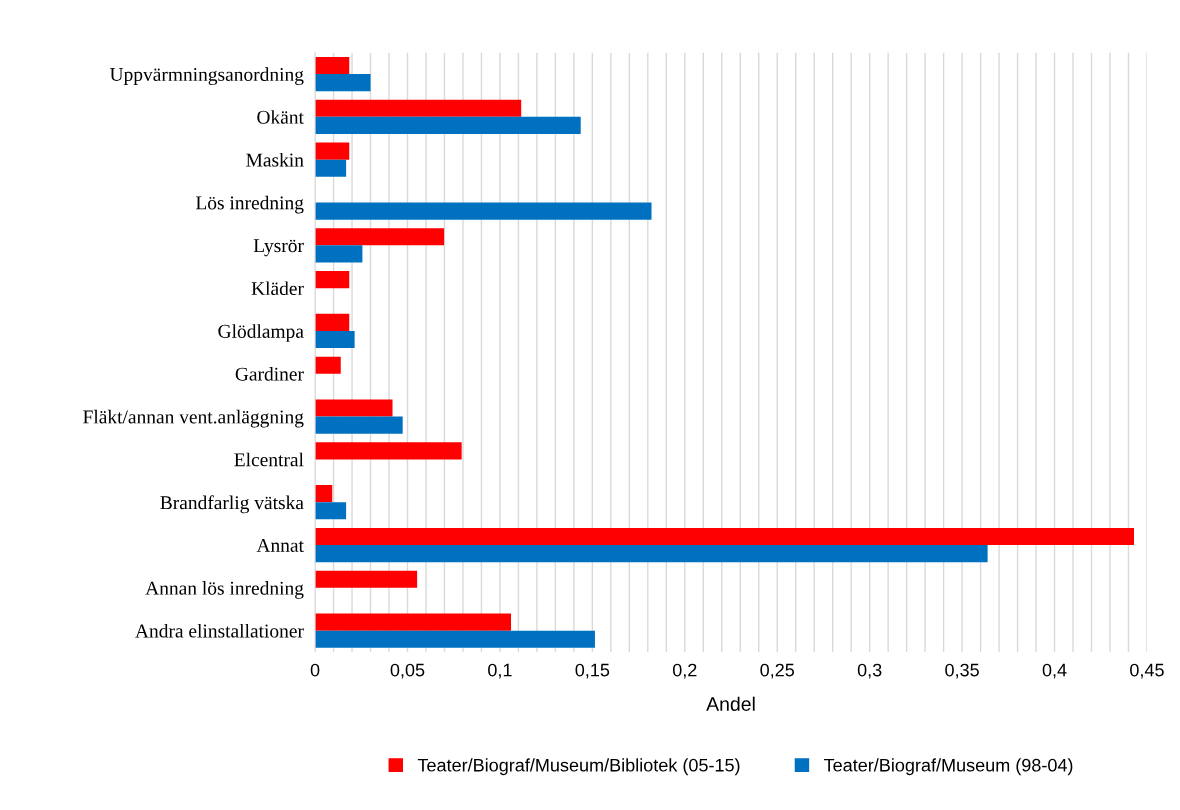 The width and height of the screenshot is (1180, 810). What do you see at coordinates (269, 374) in the screenshot?
I see `y-tick-label: Gardiner` at bounding box center [269, 374].